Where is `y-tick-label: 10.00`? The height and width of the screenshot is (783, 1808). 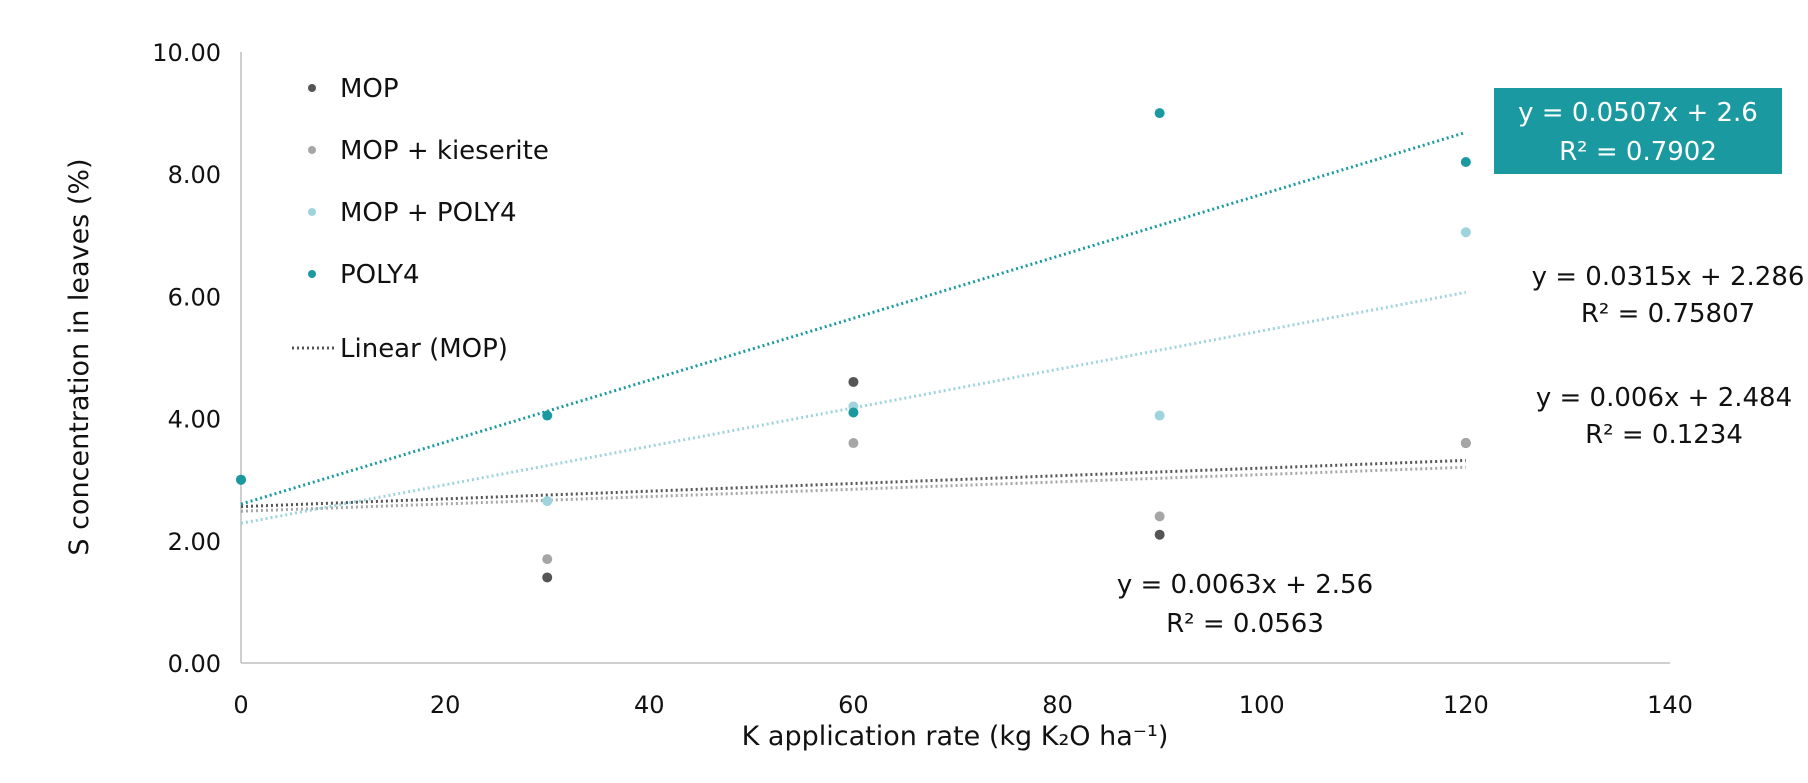
y-tick-label: 10.00 is located at coordinates (186, 53).